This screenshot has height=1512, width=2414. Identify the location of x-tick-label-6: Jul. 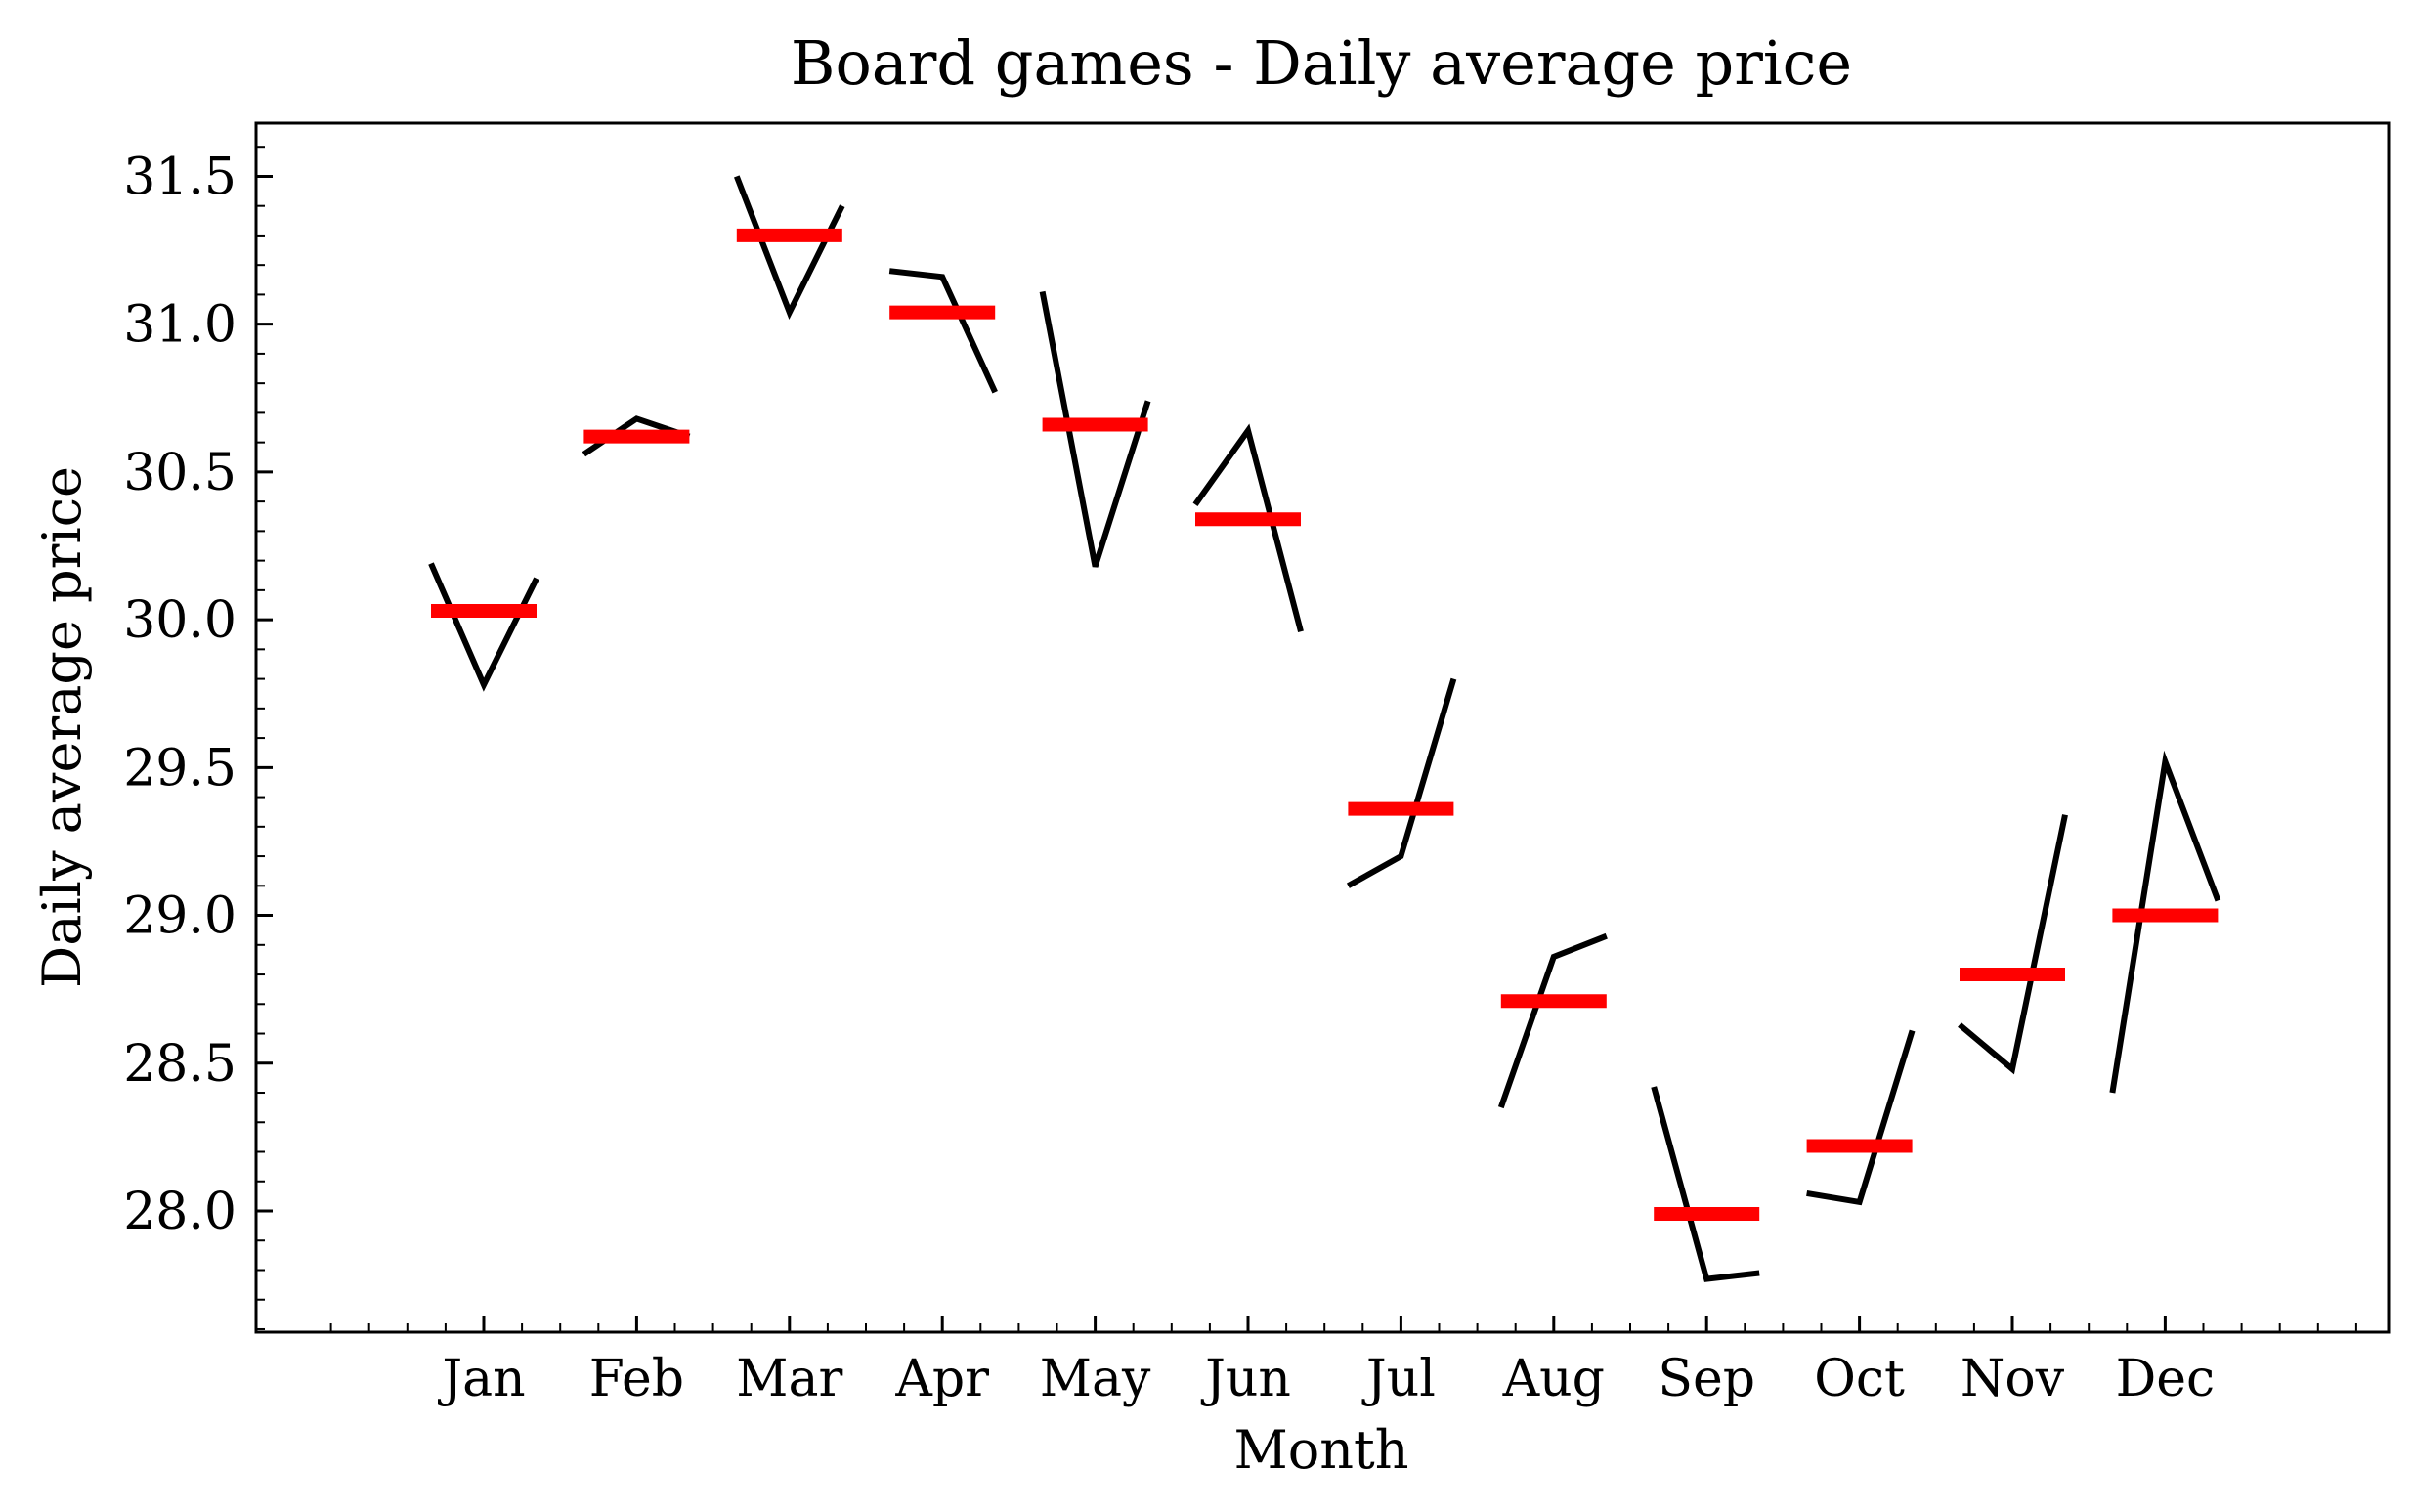
(1398, 1379).